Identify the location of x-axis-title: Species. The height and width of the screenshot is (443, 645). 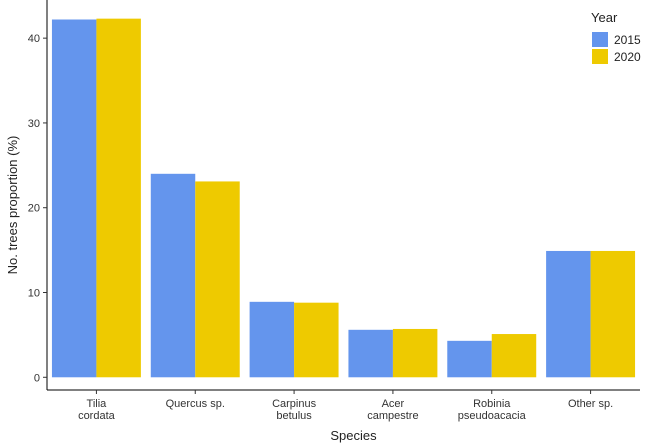
(353, 435).